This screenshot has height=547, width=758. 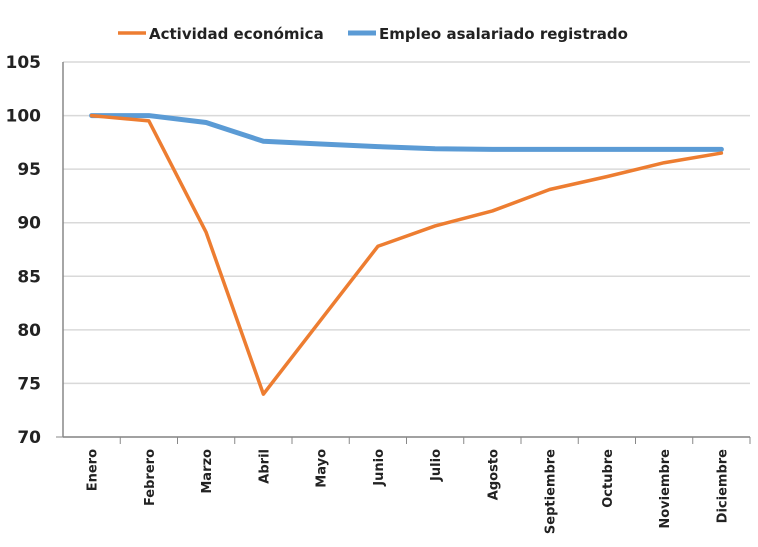 What do you see at coordinates (236, 34) in the screenshot?
I see `legend-label-actividad: Actividad económica` at bounding box center [236, 34].